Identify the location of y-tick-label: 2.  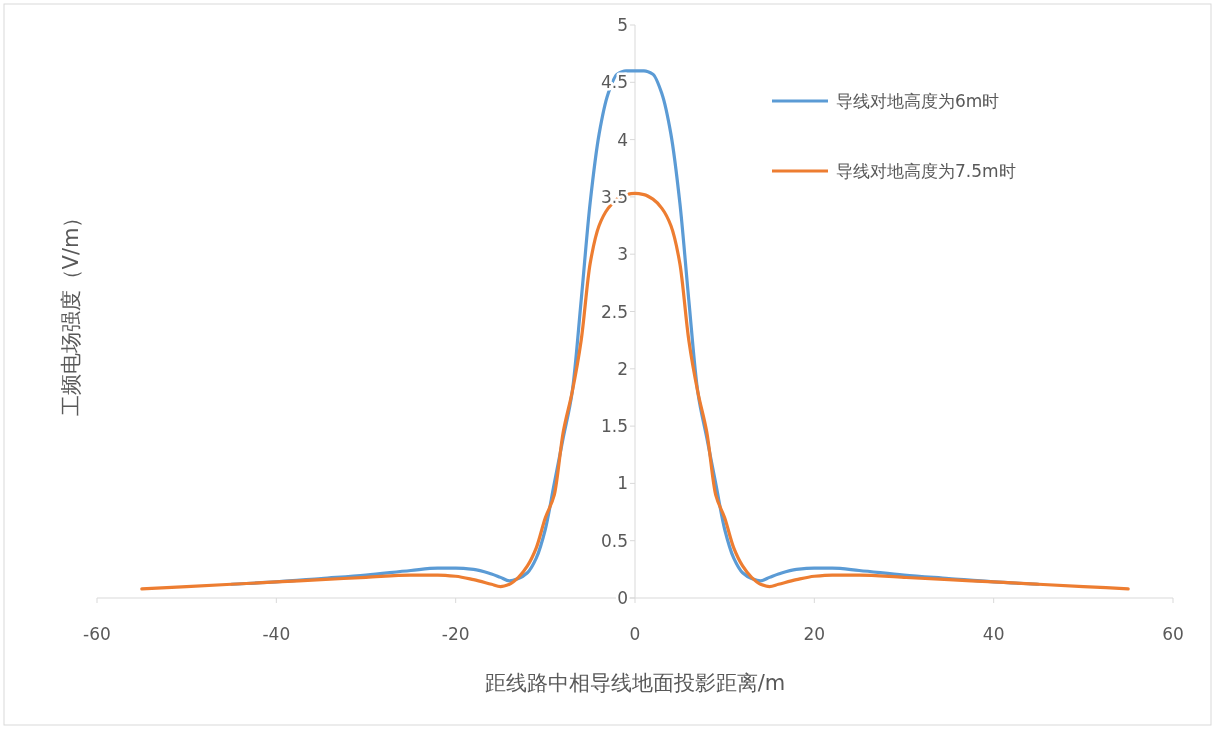
(622, 368).